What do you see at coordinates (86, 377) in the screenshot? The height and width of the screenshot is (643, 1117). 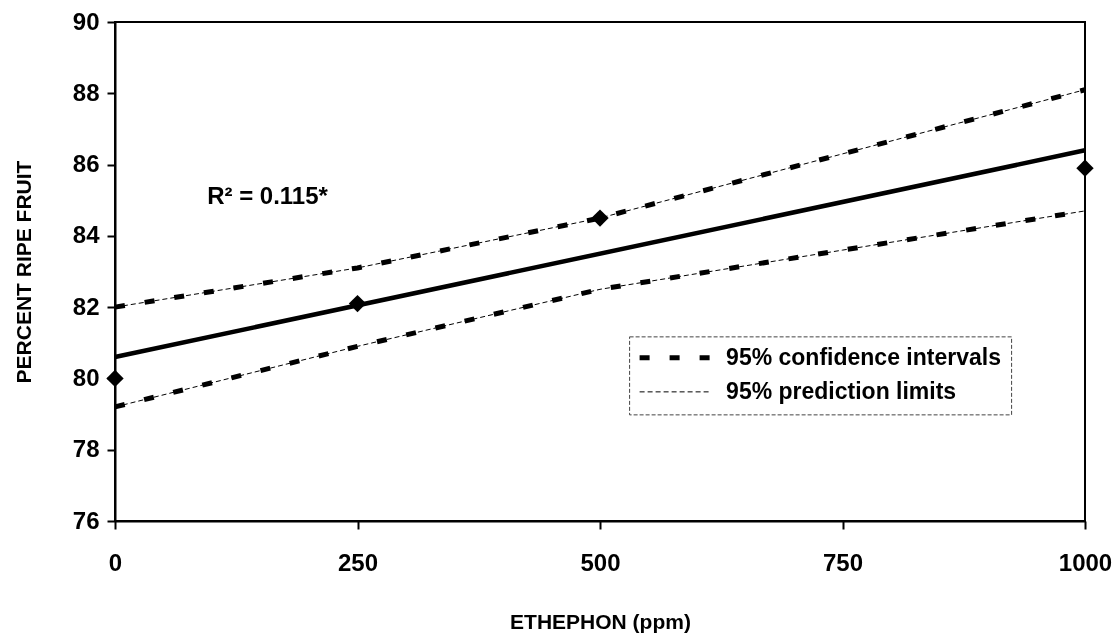 I see `y-tick-label: 80` at bounding box center [86, 377].